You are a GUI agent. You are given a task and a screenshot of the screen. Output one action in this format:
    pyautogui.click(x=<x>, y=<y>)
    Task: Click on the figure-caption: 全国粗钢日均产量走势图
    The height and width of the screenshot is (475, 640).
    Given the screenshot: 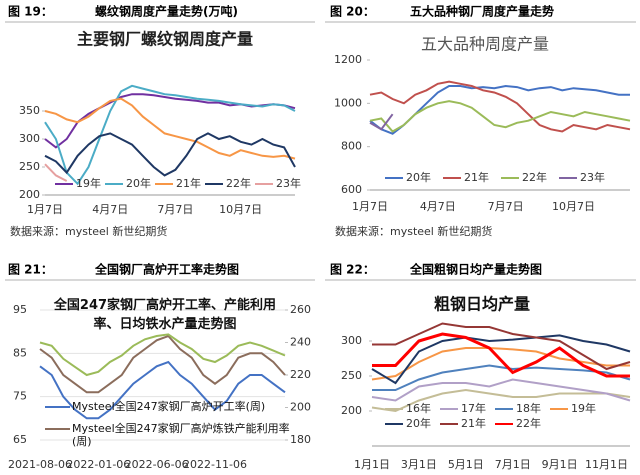 What is the action you would take?
    pyautogui.click(x=475, y=269)
    